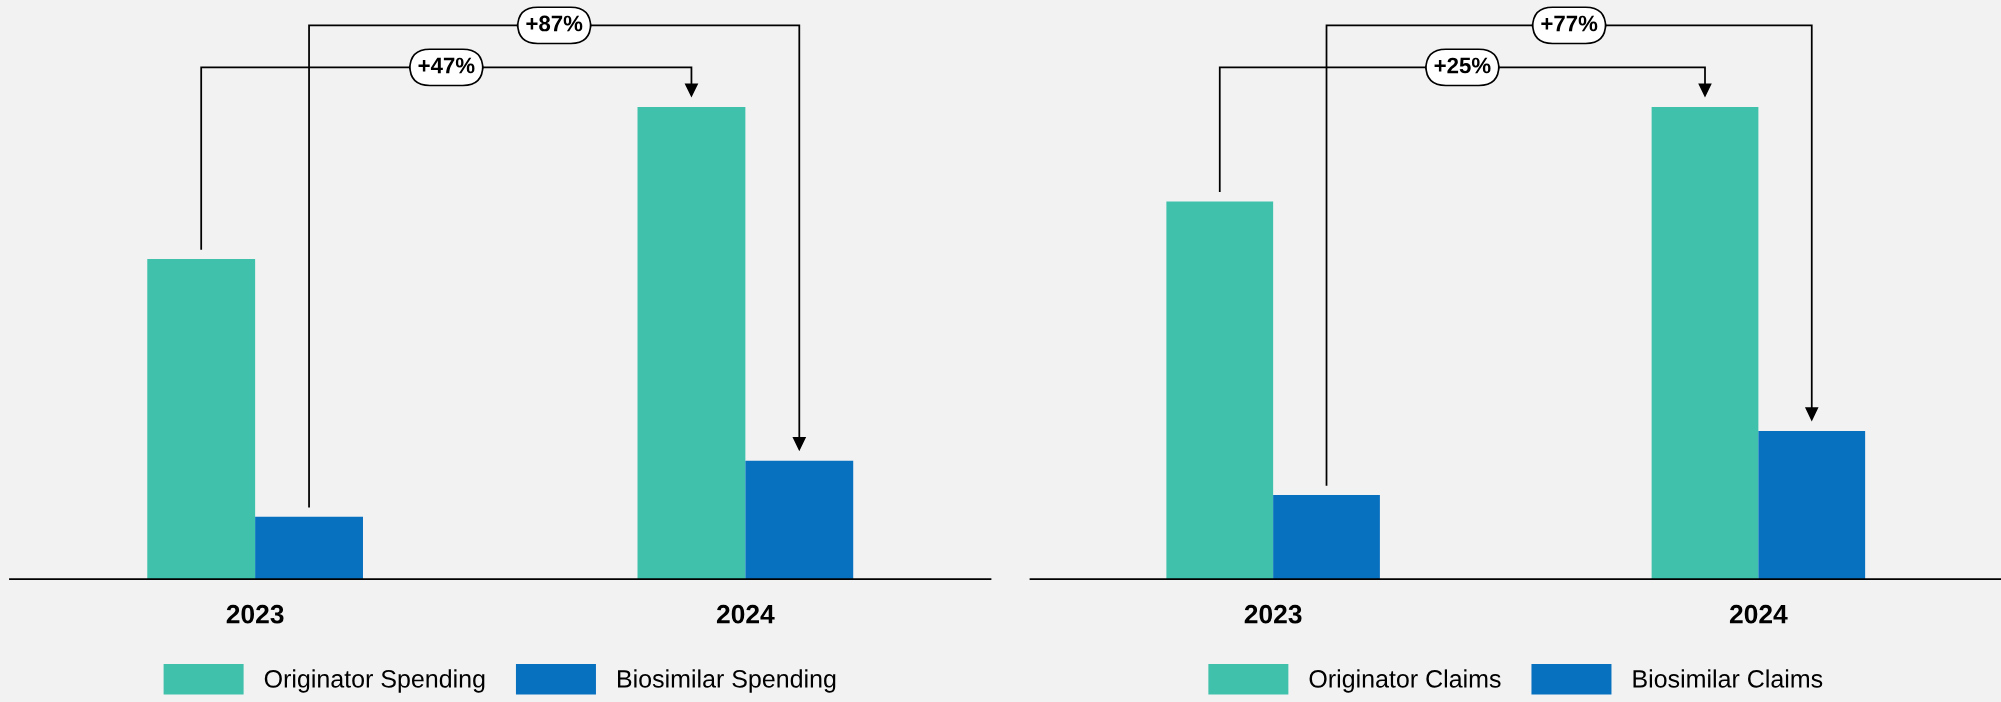 This screenshot has width=2001, height=702. Describe the element at coordinates (727, 681) in the screenshot. I see `legend-label: Biosimilar Spending` at that location.